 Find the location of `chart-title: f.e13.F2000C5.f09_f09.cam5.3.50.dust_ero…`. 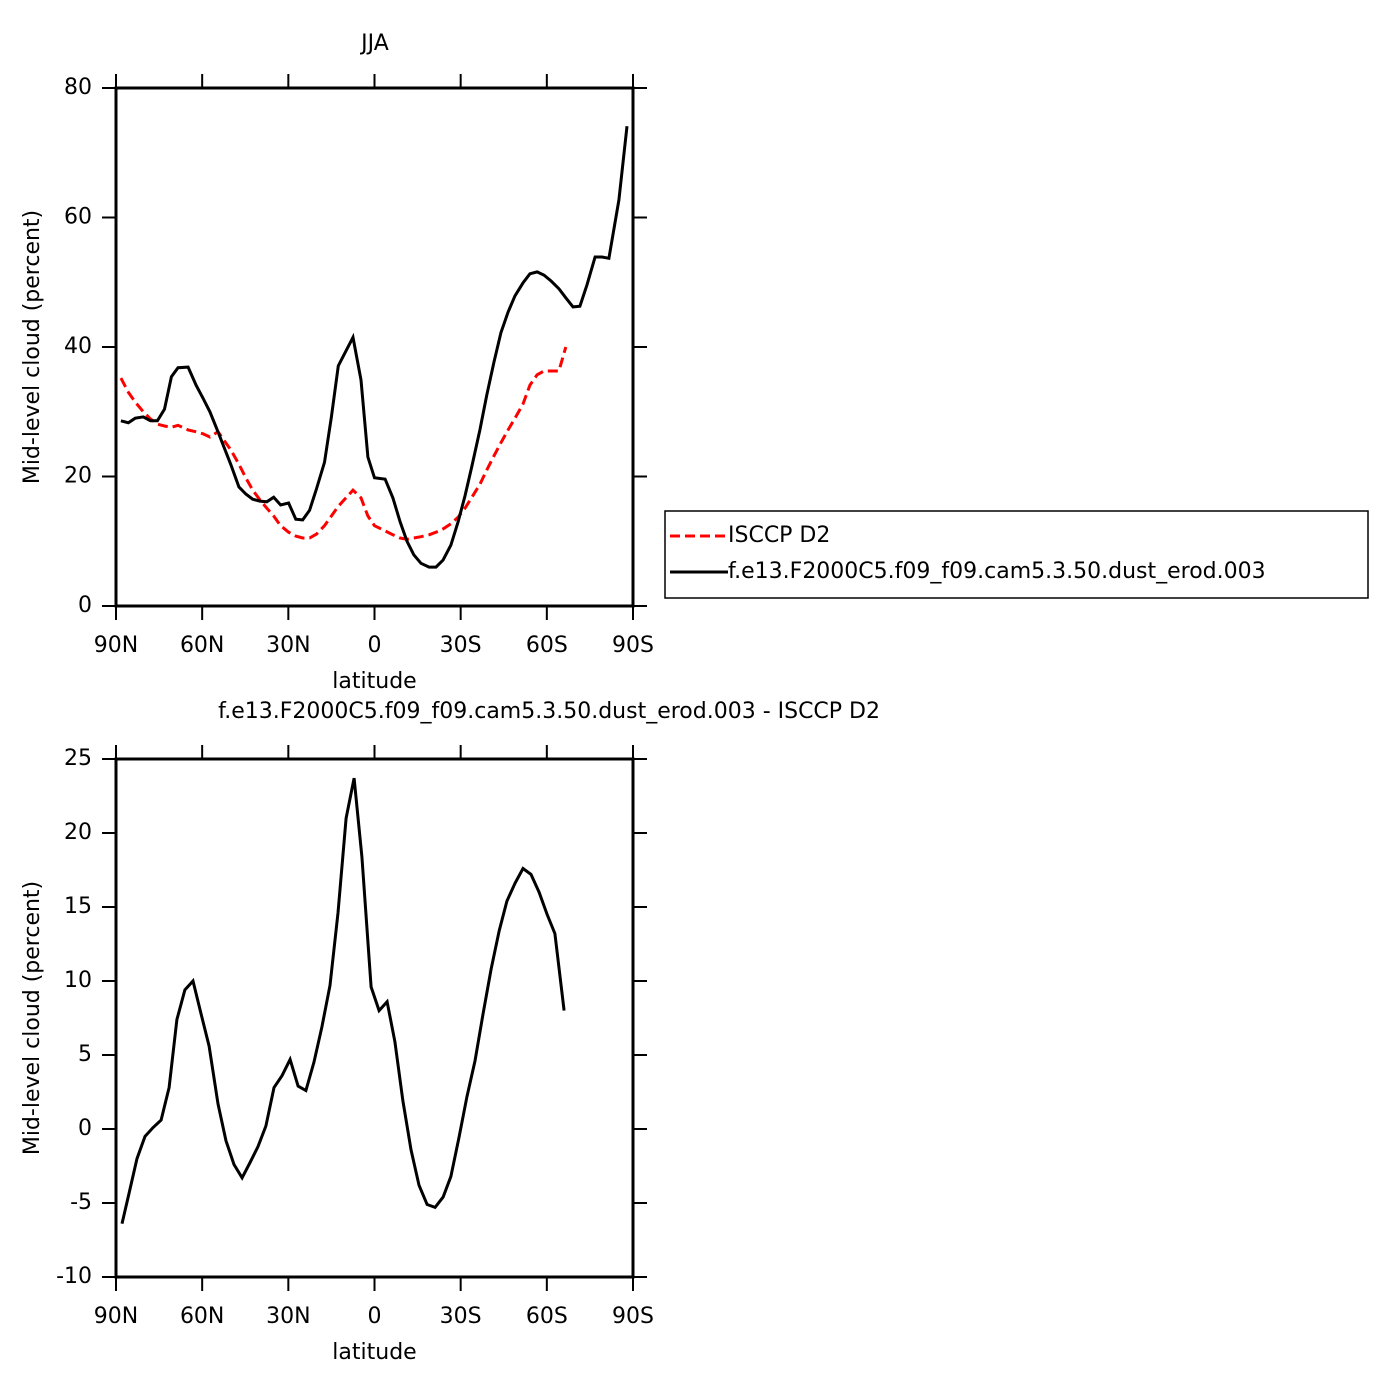

chart-title: f.e13.F2000C5.f09_f09.cam5.3.50.dust_ero… is located at coordinates (549, 711).